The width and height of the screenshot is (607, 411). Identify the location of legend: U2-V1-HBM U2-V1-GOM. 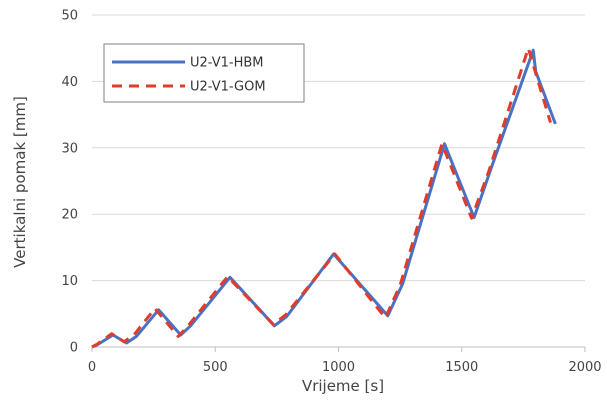
(204, 73).